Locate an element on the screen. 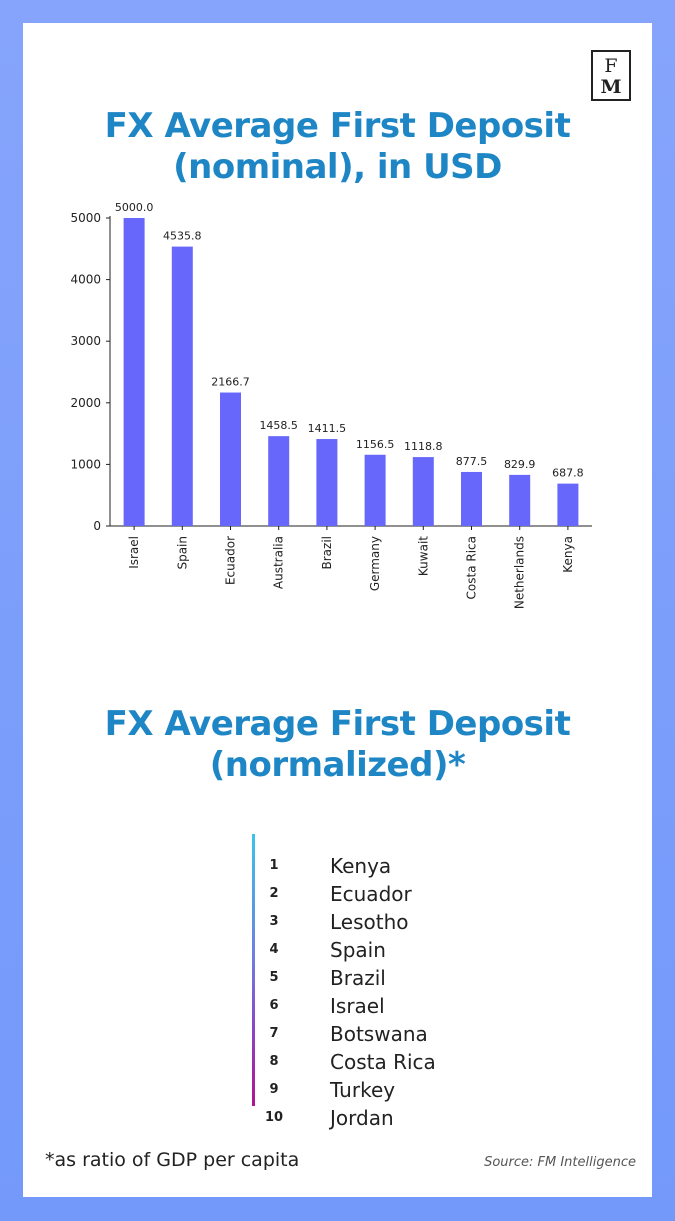 This screenshot has width=675, height=1221. rank-row: 8 Costa Rica is located at coordinates (402, 1064).